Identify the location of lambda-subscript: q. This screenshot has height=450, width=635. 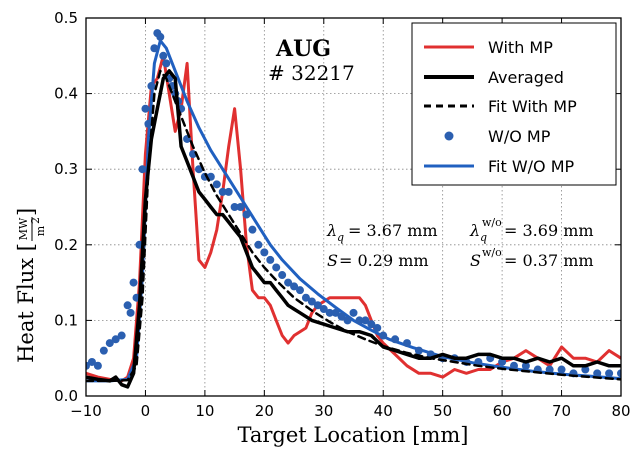
(340, 237).